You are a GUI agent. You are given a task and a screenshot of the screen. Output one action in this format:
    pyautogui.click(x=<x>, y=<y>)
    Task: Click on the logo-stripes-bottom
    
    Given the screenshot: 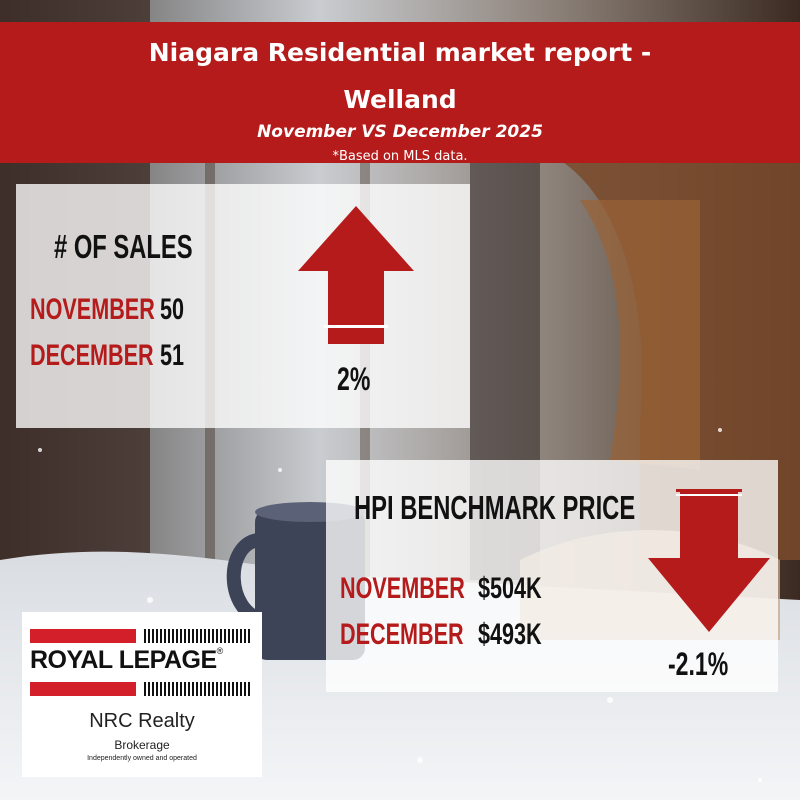 What is the action you would take?
    pyautogui.click(x=198, y=689)
    